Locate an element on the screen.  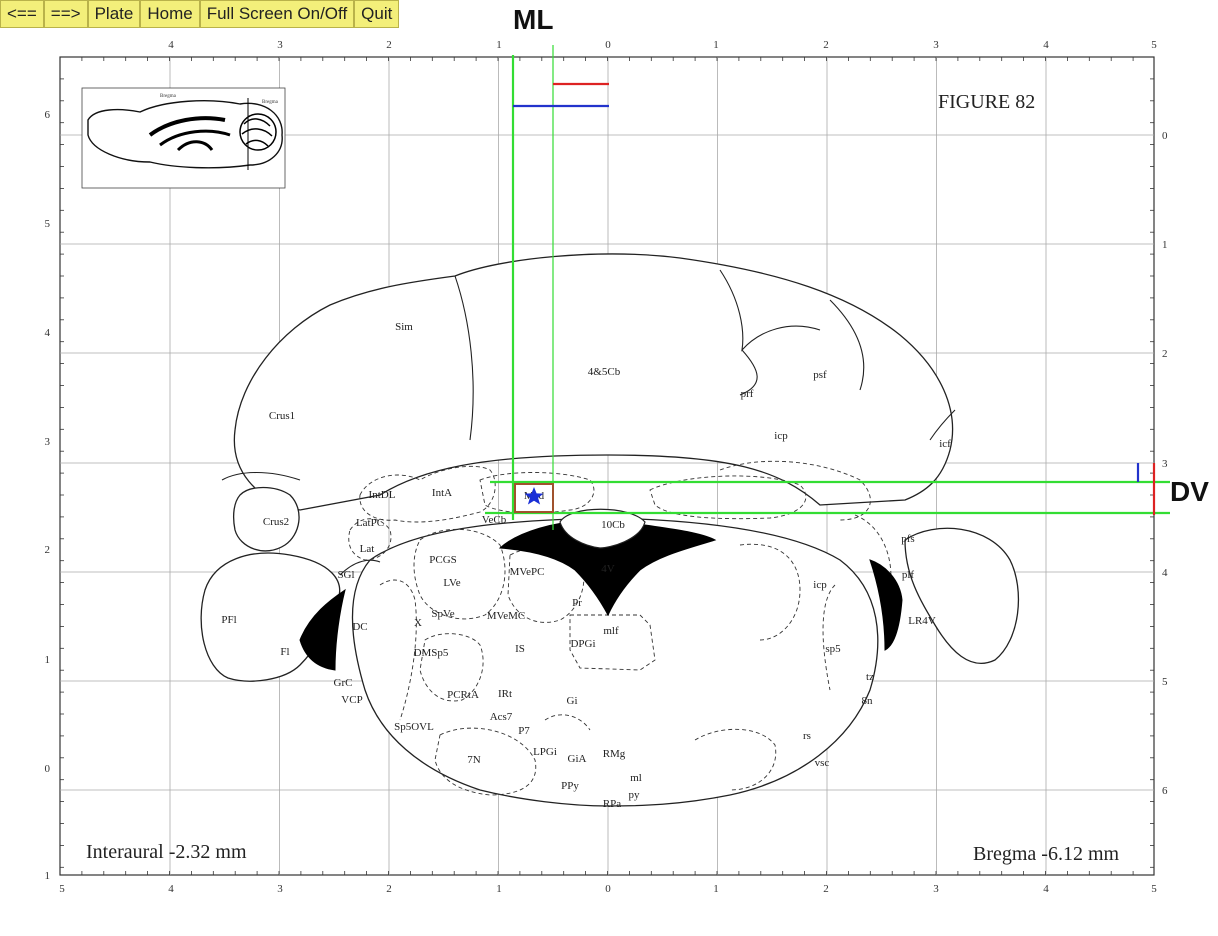
region-label-irt: IRt is located at coordinates (505, 694).